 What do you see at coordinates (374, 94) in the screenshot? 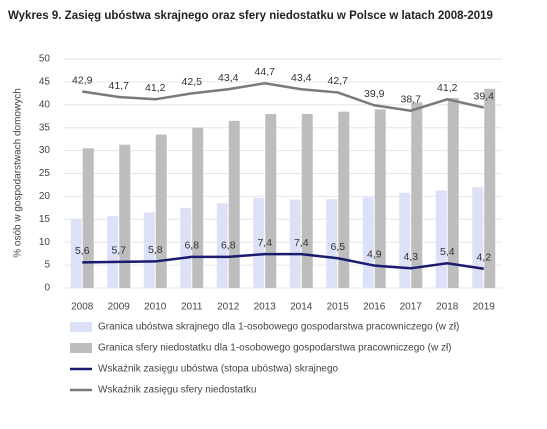
I see `data-label: 39,9` at bounding box center [374, 94].